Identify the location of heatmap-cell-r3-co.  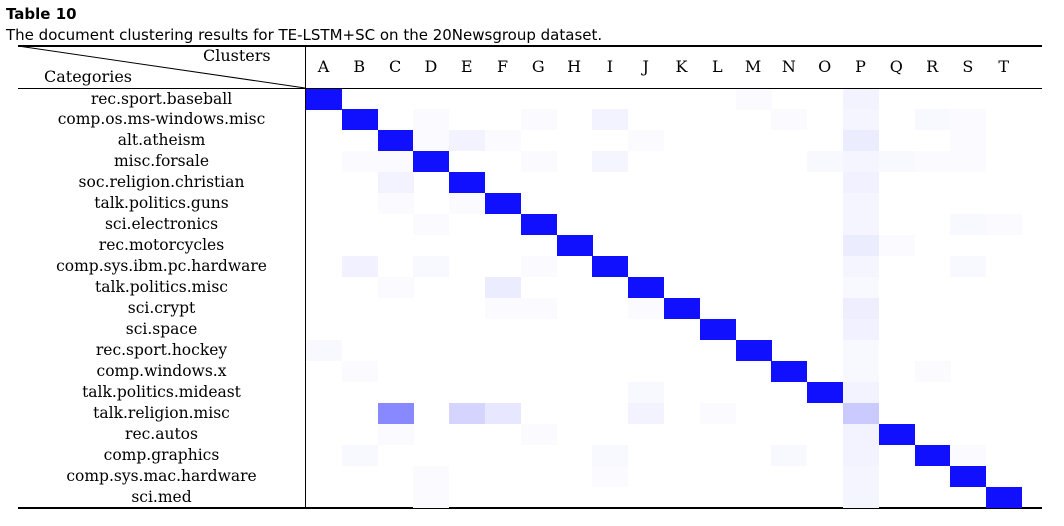
(825, 162).